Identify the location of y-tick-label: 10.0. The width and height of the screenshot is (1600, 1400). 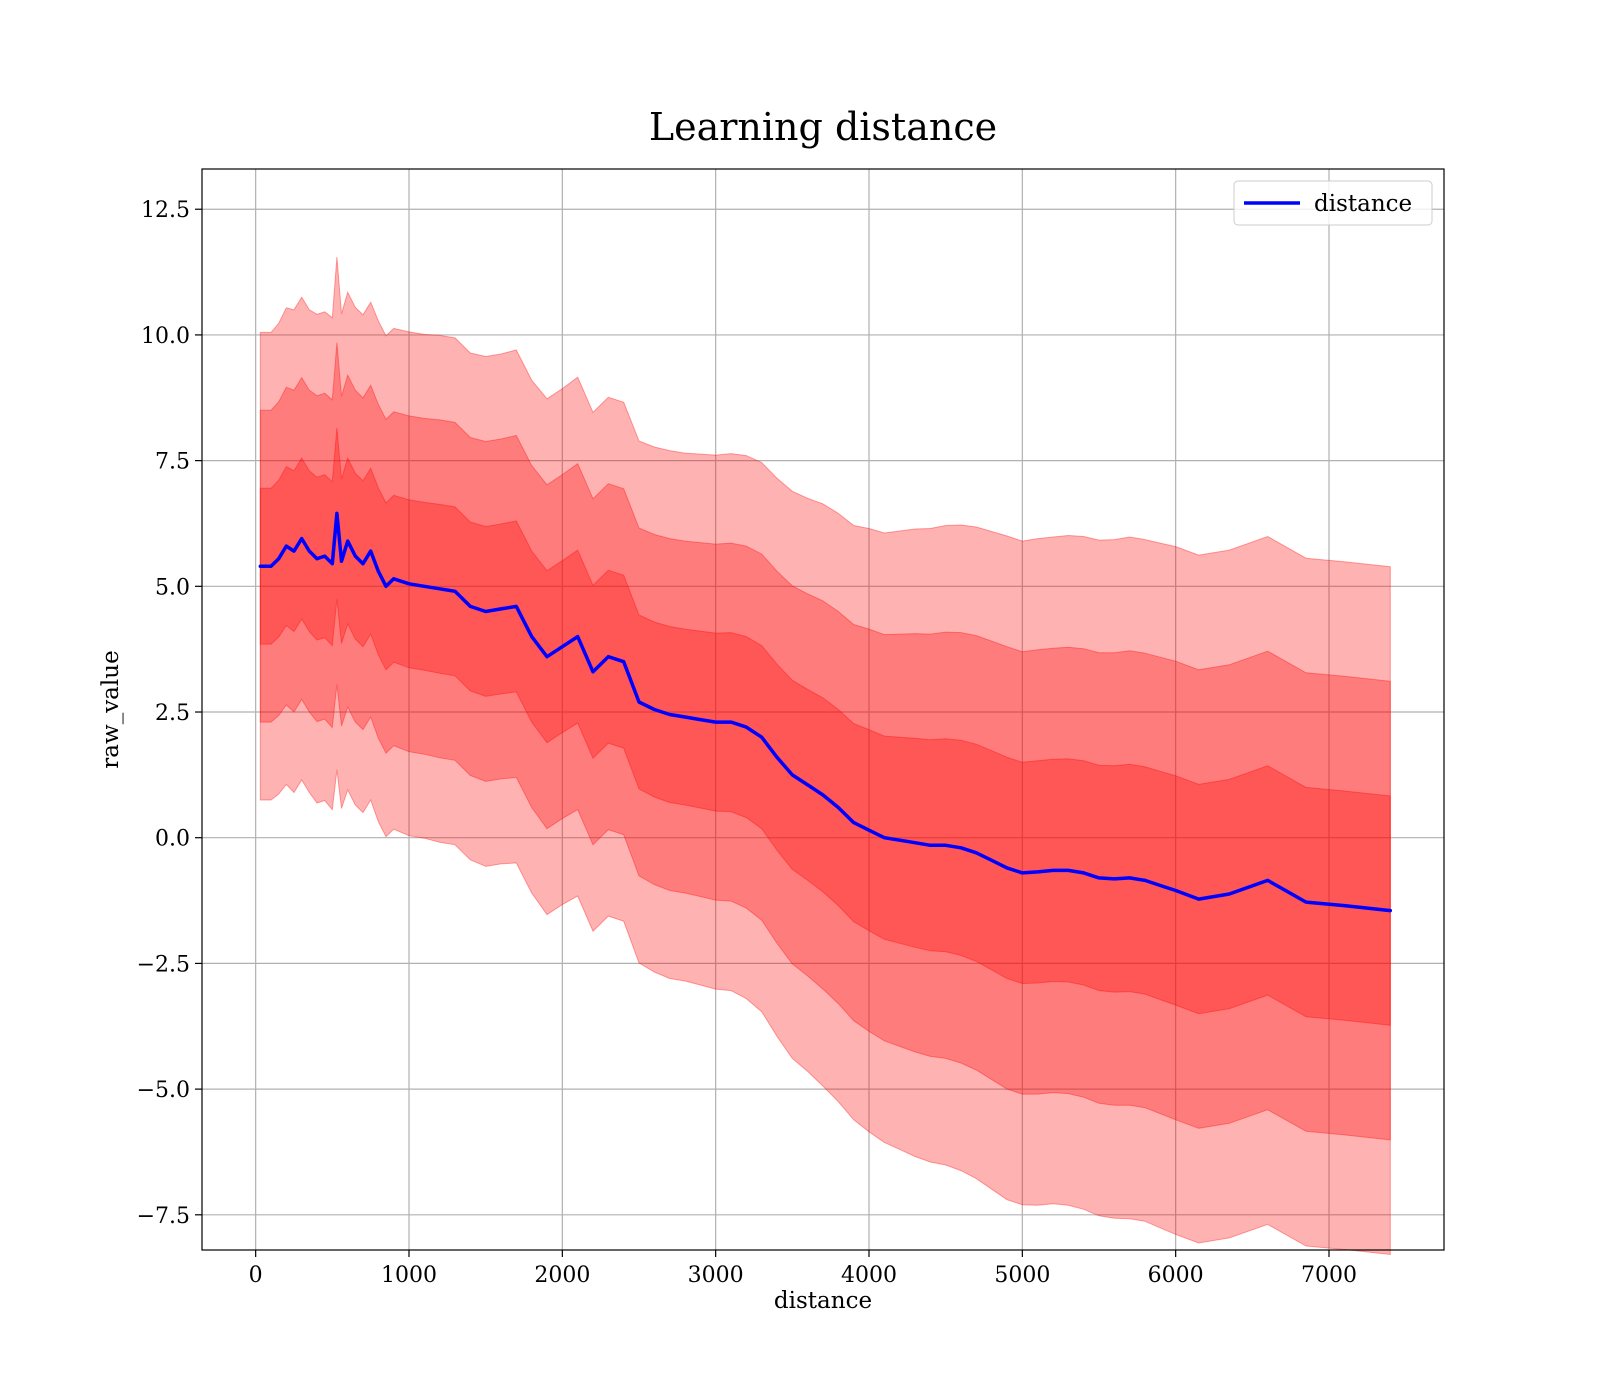
(165, 336).